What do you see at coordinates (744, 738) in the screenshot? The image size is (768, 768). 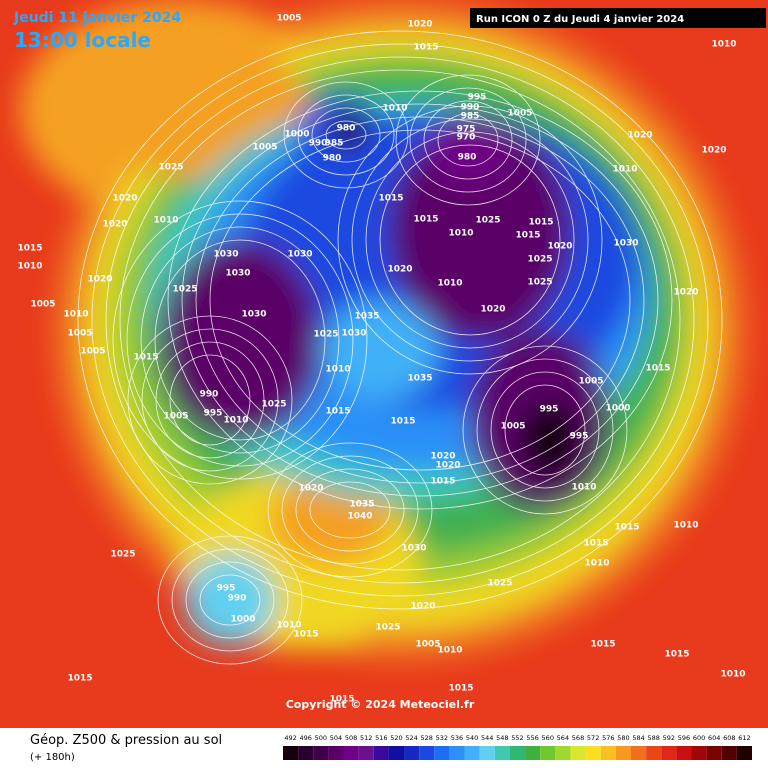 I see `colorbar-tick-label: 612` at bounding box center [744, 738].